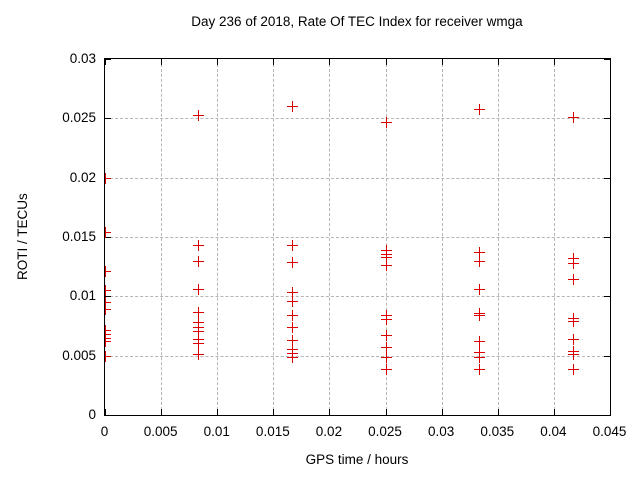 The height and width of the screenshot is (480, 640). Describe the element at coordinates (79, 236) in the screenshot. I see `y-tick-label: 0.015` at that location.